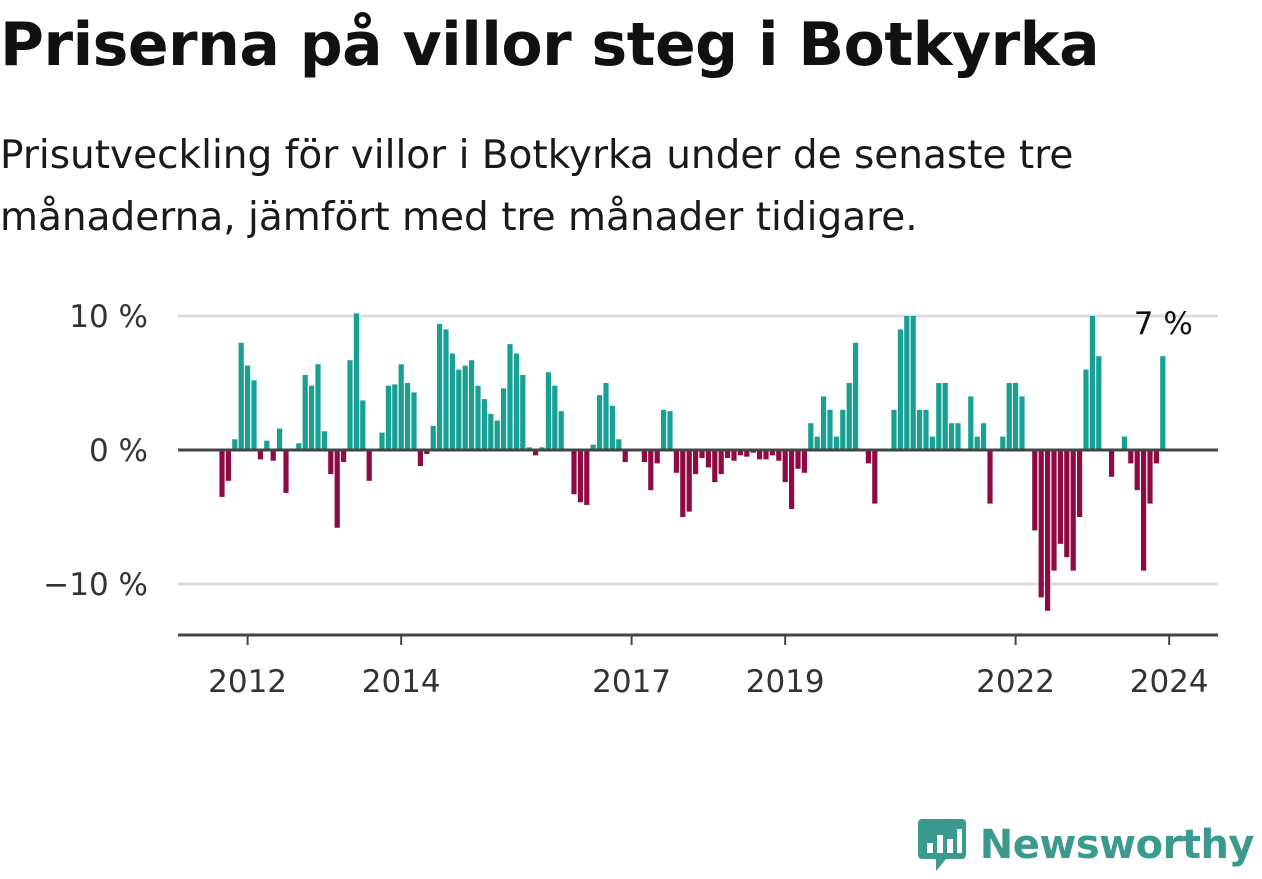 This screenshot has height=879, width=1262. Describe the element at coordinates (95, 585) in the screenshot. I see `y-tick-label: −10 %` at that location.